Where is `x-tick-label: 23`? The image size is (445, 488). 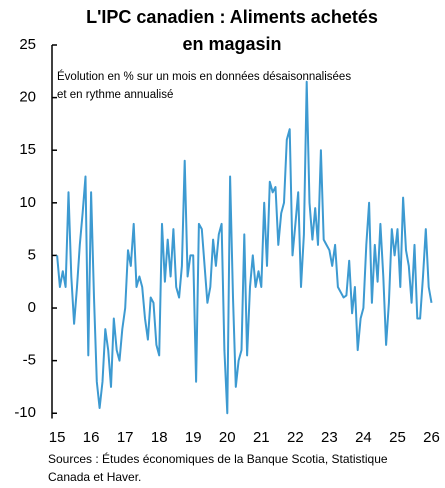 x-tick-label: 23 is located at coordinates (329, 437).